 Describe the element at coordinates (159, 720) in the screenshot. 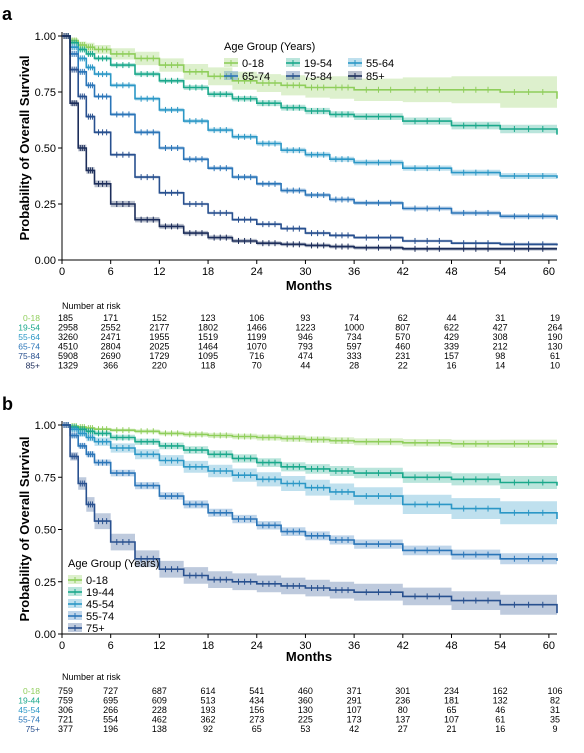

I see `panel-b-risk-cell: 462` at that location.